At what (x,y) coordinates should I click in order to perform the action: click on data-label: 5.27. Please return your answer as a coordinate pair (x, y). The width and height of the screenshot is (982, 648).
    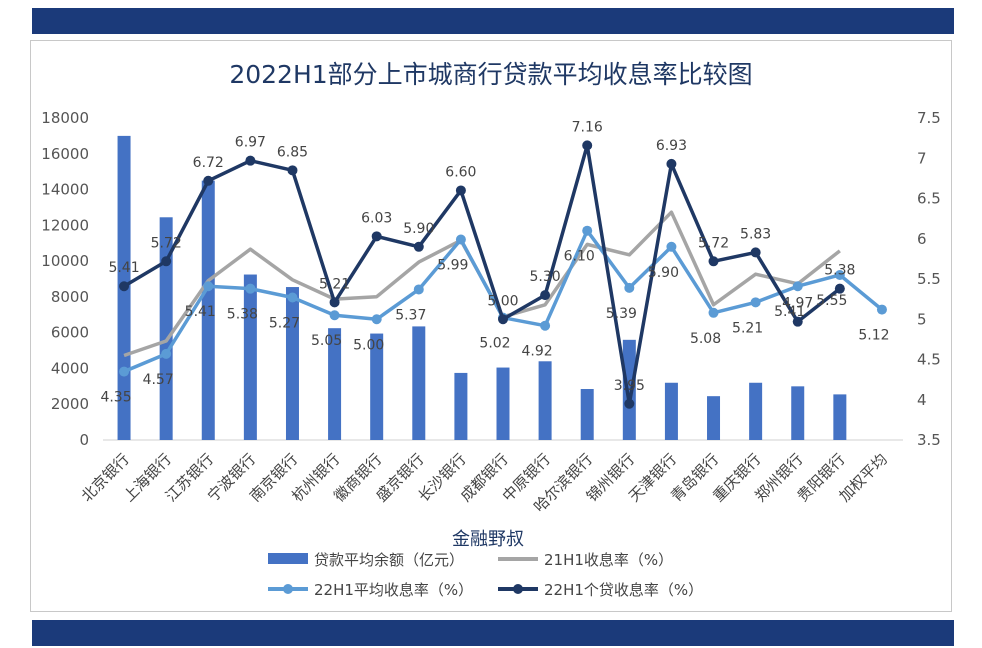
    Looking at the image, I should click on (284, 324).